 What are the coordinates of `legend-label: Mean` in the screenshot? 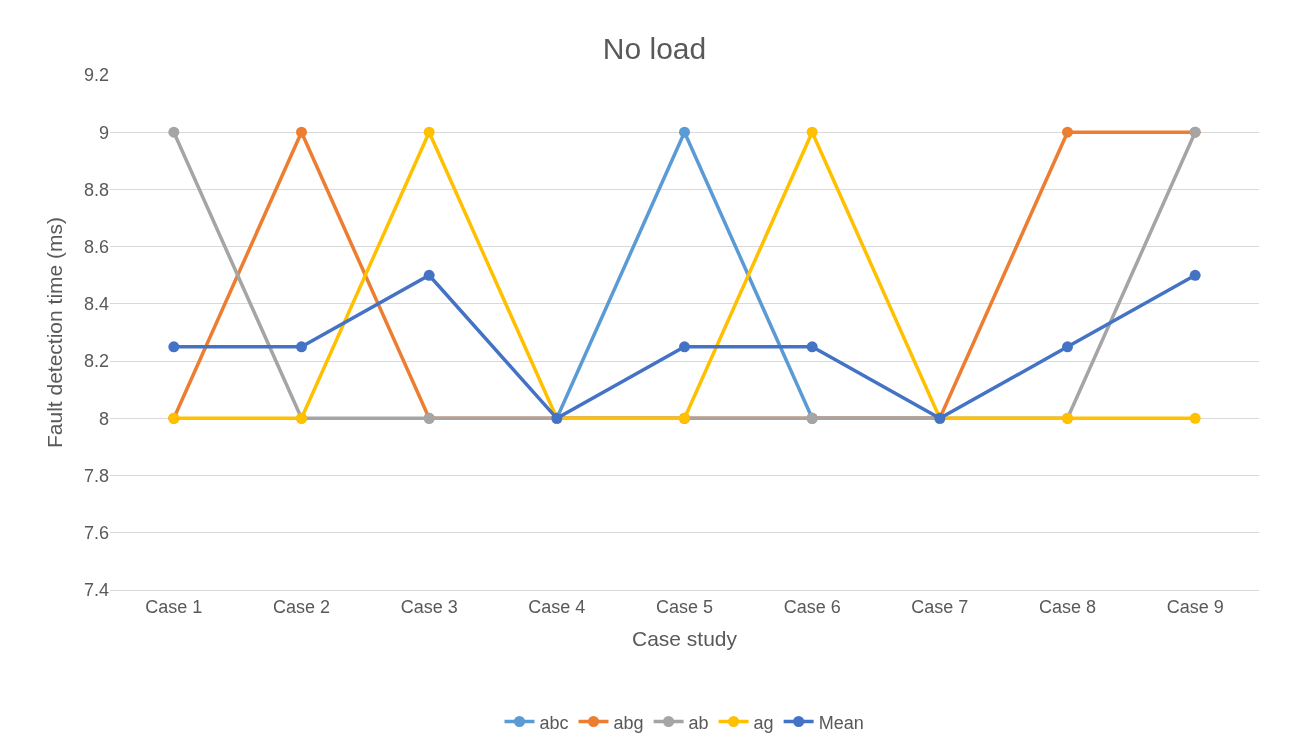 It's located at (841, 722).